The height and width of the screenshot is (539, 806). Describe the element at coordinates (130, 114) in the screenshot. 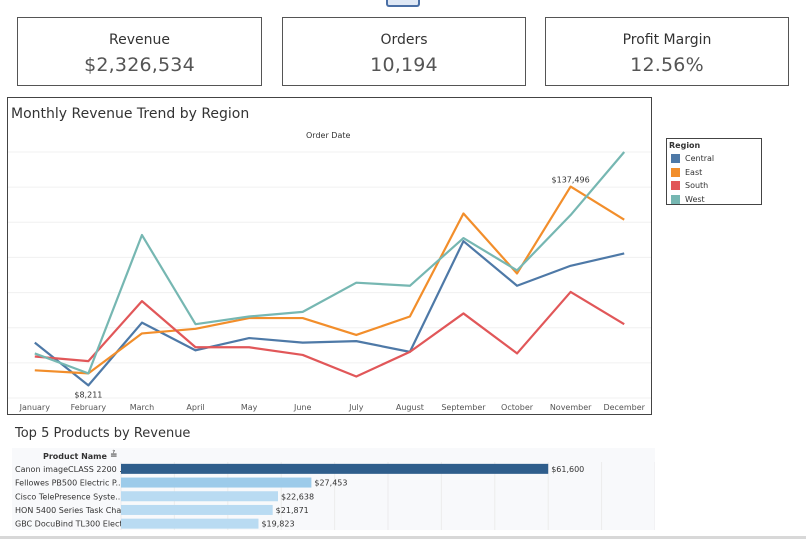

I see `line-chart-title: Monthly Revenue Trend by Region` at that location.